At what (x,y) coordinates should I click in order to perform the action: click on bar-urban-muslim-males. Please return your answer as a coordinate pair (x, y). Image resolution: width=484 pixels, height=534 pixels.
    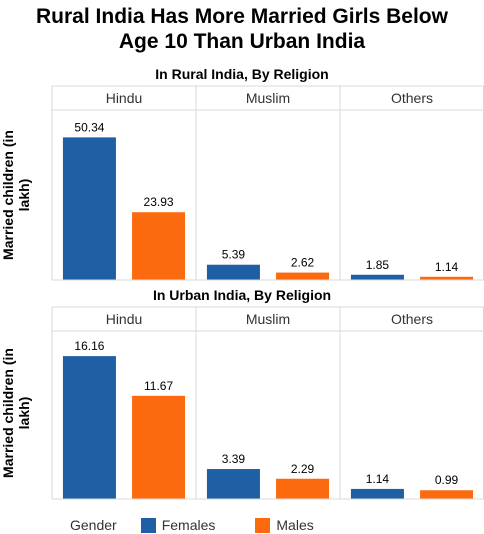
    Looking at the image, I should click on (303, 488).